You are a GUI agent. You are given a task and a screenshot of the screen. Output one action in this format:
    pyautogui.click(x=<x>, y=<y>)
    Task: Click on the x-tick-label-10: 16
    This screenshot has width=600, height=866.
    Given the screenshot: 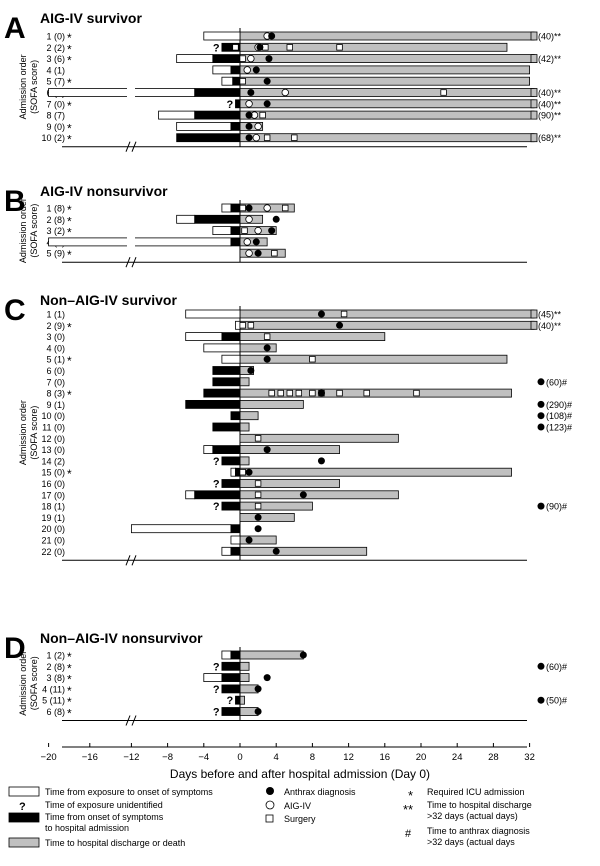 What is the action you would take?
    pyautogui.click(x=385, y=757)
    